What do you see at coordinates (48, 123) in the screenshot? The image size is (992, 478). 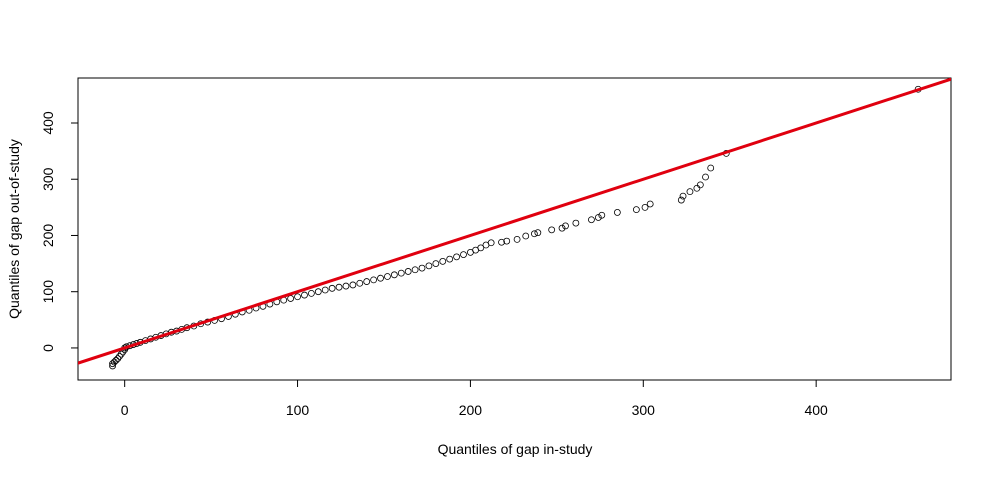 I see `y-tick-label: 400` at bounding box center [48, 123].